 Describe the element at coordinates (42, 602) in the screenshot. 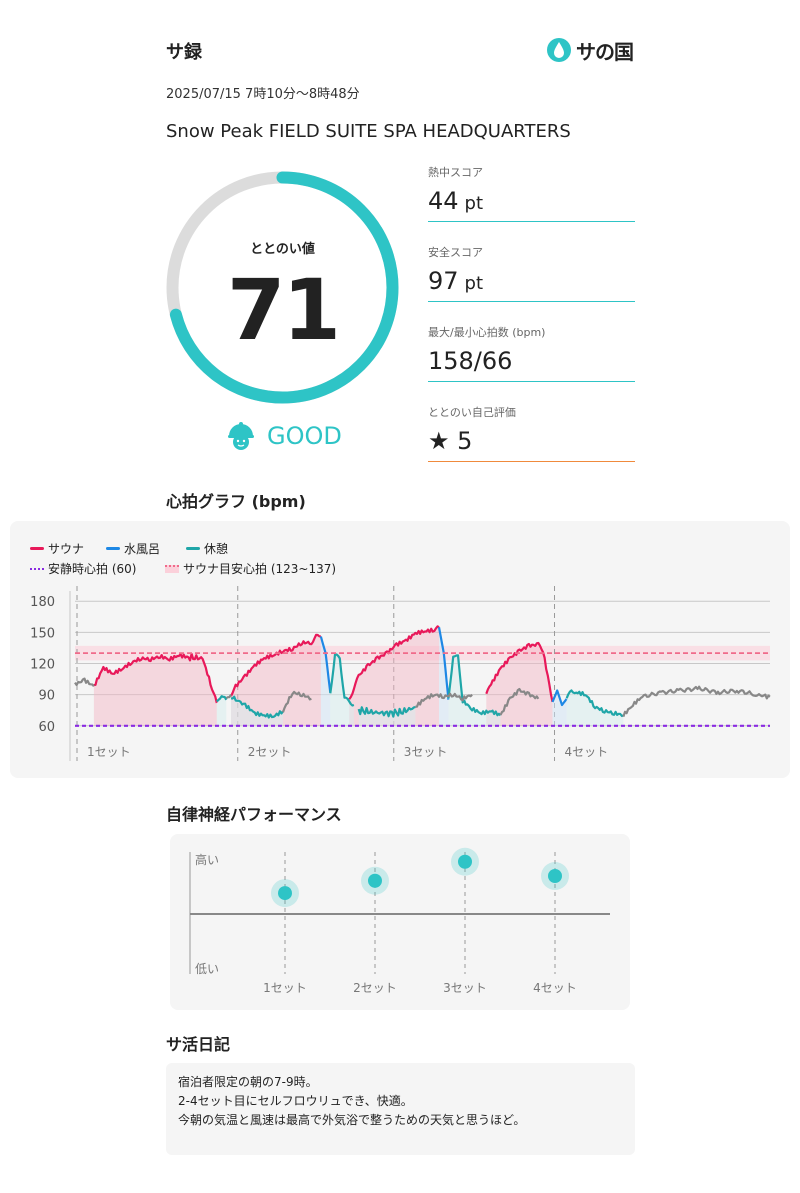

I see `y-tick-label: 180` at that location.